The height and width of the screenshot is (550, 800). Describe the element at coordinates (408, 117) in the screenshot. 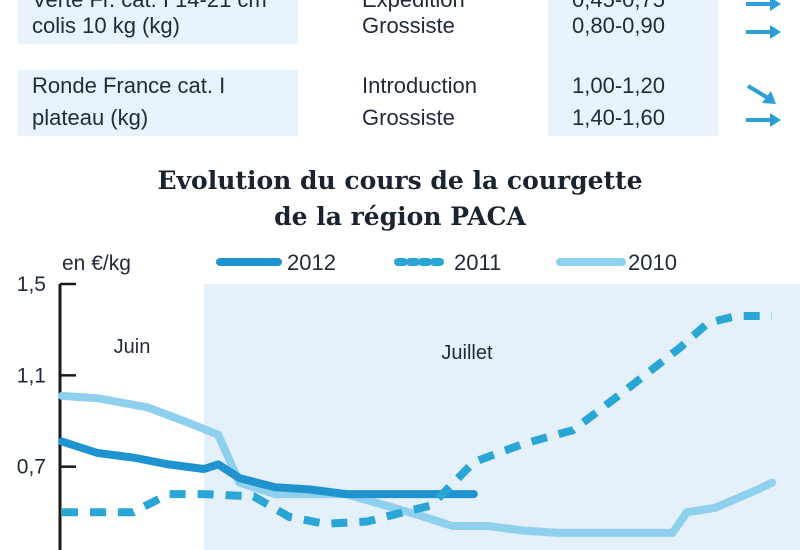

I see `stage-2-2: Grossiste` at that location.